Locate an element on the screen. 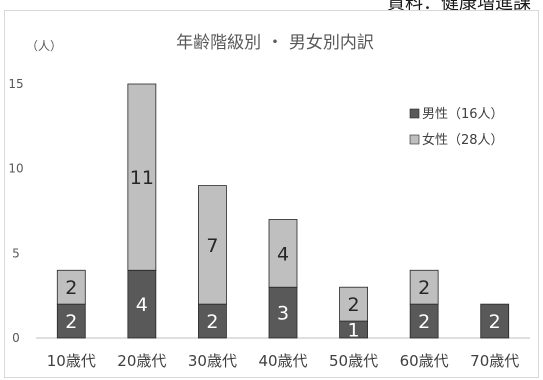  x-tick-label: 50歳代 is located at coordinates (353, 361).